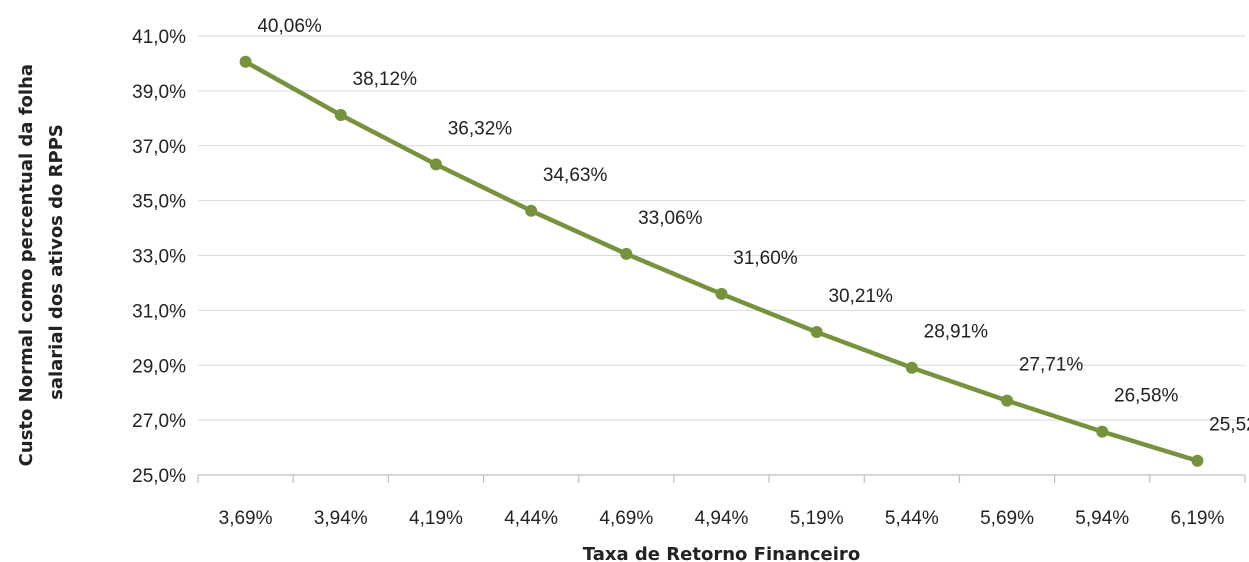  What do you see at coordinates (817, 518) in the screenshot?
I see `x-tick-label: 5,19%` at bounding box center [817, 518].